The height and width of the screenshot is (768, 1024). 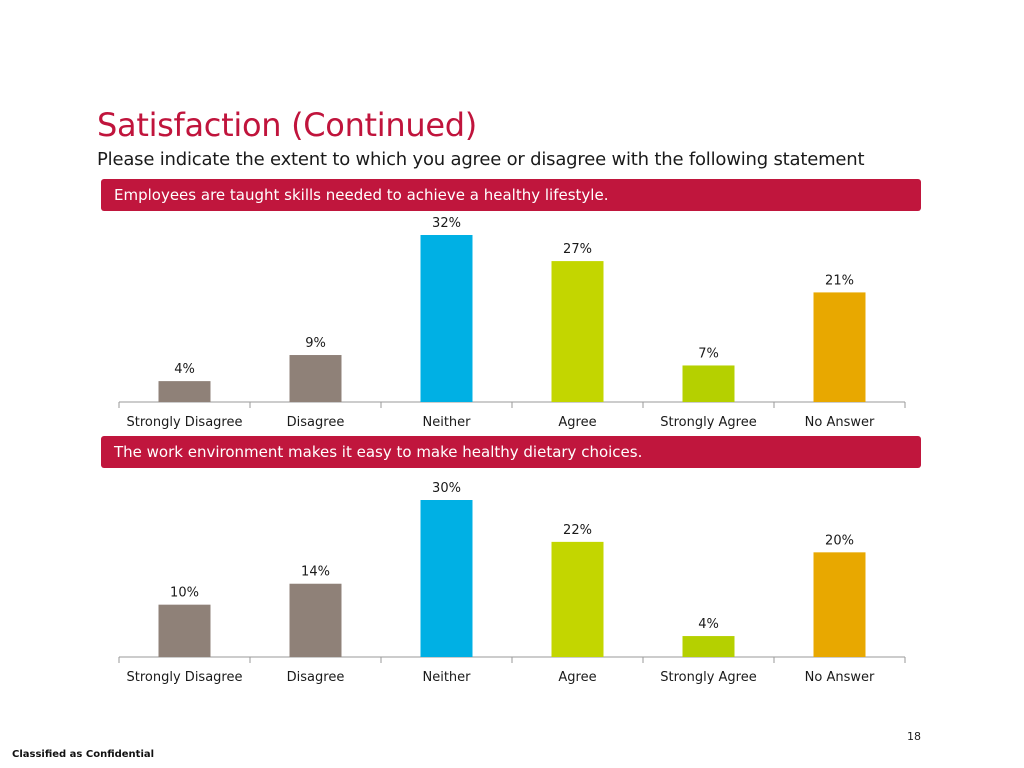 I want to click on data-label: 9%, so click(x=315, y=343).